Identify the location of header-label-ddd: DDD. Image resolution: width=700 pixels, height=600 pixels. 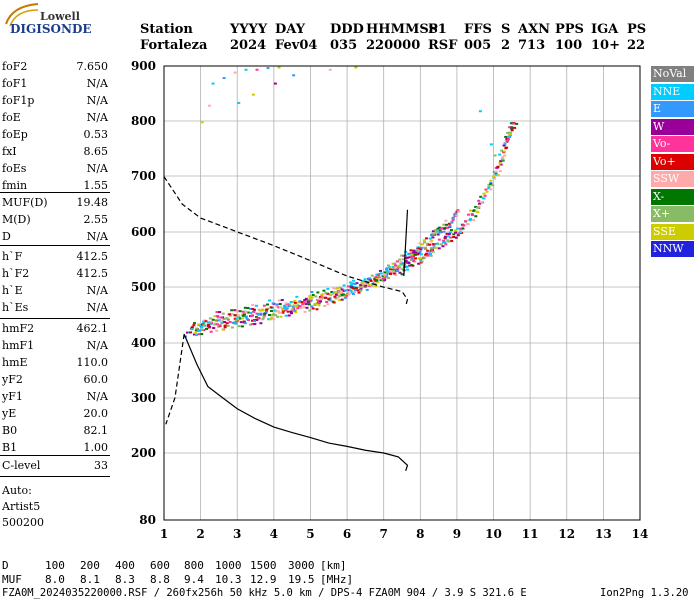
(347, 29).